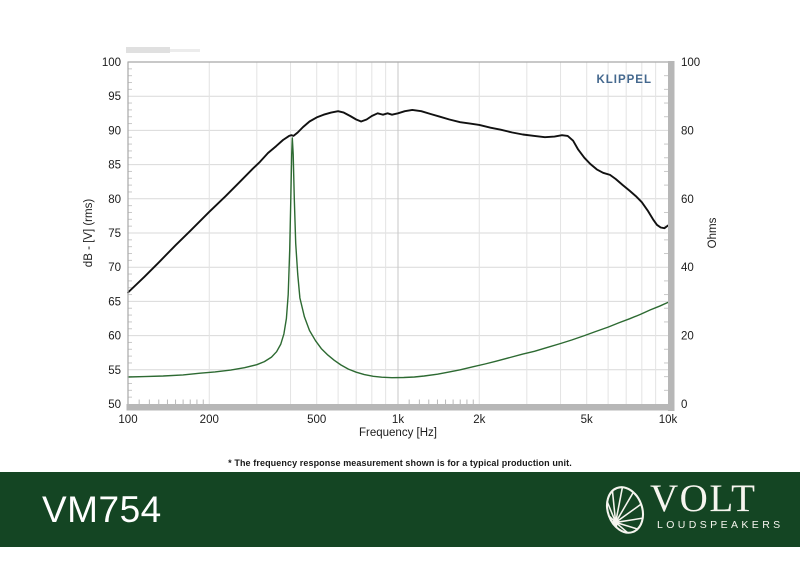  Describe the element at coordinates (625, 510) in the screenshot. I see `volt-wheel-icon` at that location.